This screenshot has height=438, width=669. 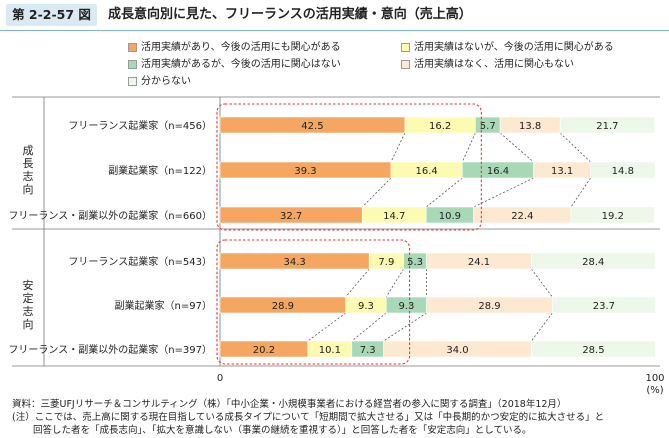 I want to click on value-label-row5-series2: 7.3, so click(x=368, y=350).